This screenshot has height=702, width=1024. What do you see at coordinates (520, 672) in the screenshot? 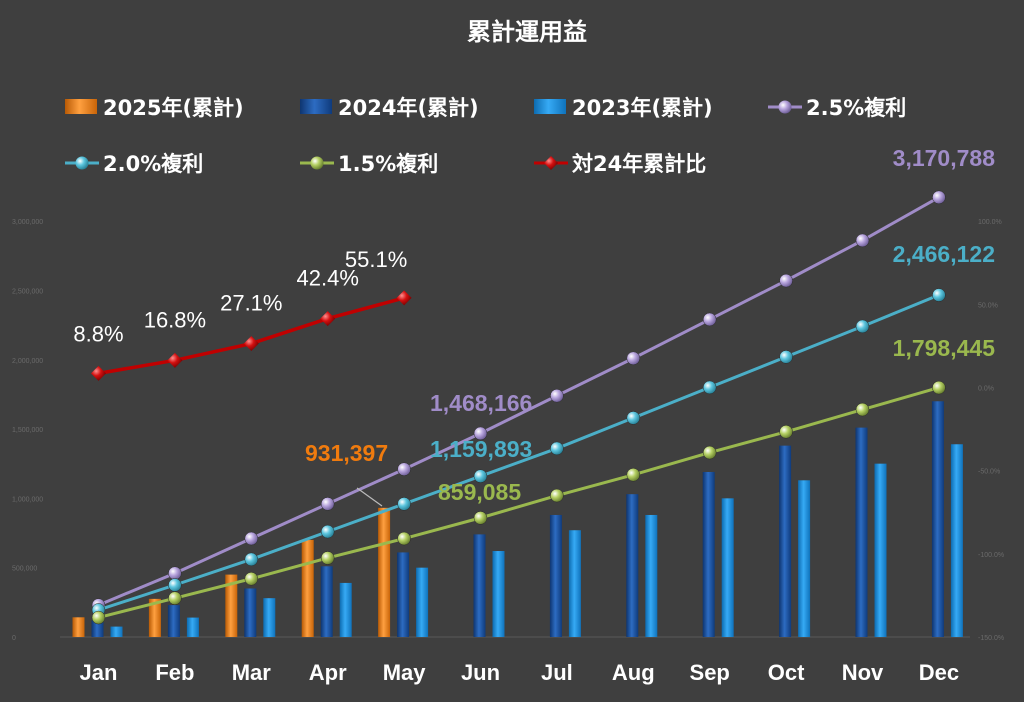
I see `x-axis-tick-labels: Jan Feb Mar Apr May Jun Jul Aug Sep Oct Nov Dec` at bounding box center [520, 672].